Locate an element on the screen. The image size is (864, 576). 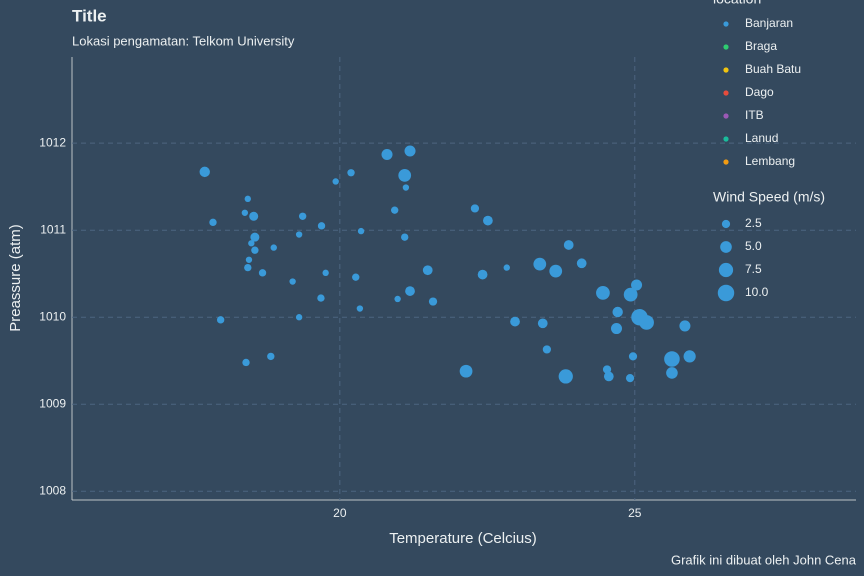
legend-title: Wind Speed (m/s) is located at coordinates (769, 197).